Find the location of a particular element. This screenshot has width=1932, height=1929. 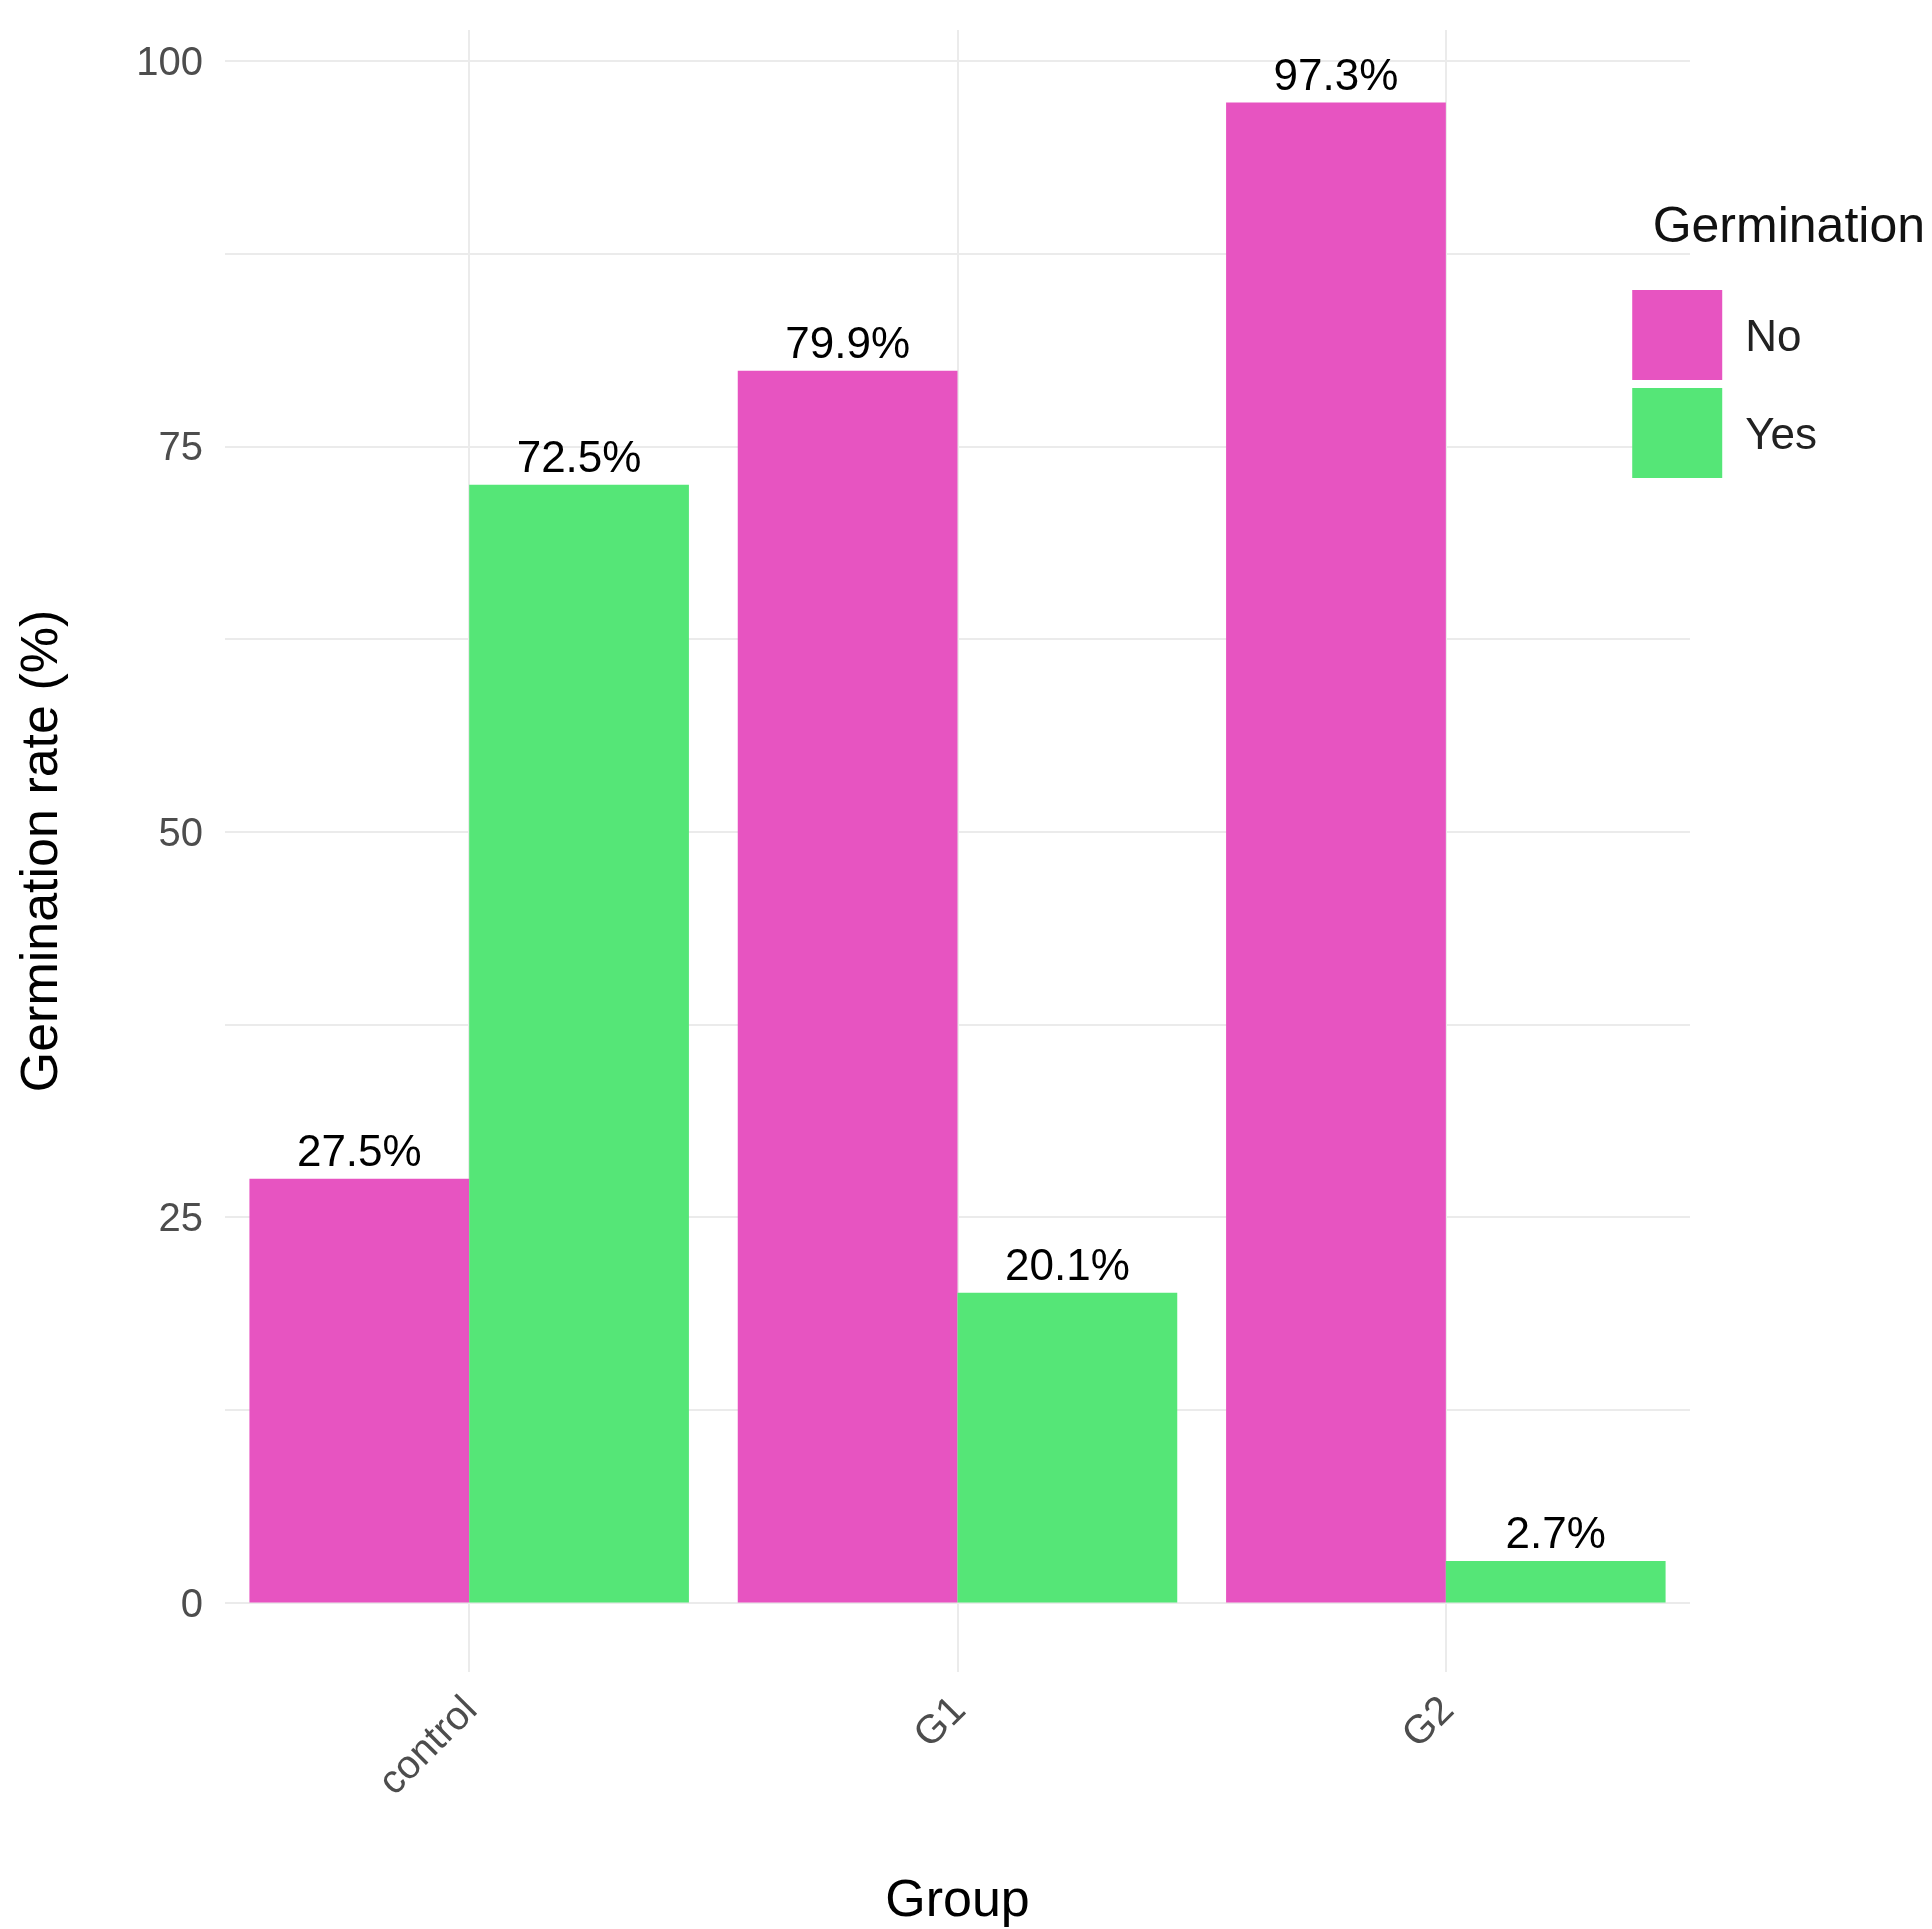

legend-label: No is located at coordinates (1773, 335).